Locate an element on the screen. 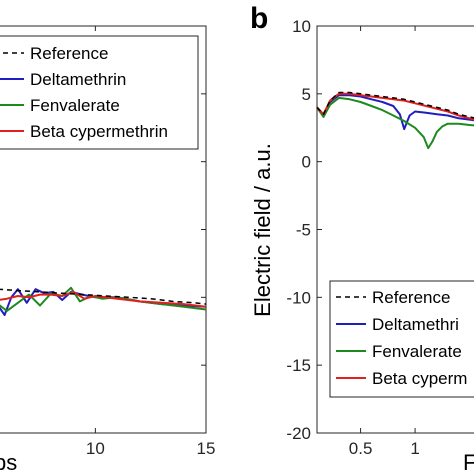 Image resolution: width=474 pixels, height=474 pixels. panel-b-letter: b is located at coordinates (259, 18).